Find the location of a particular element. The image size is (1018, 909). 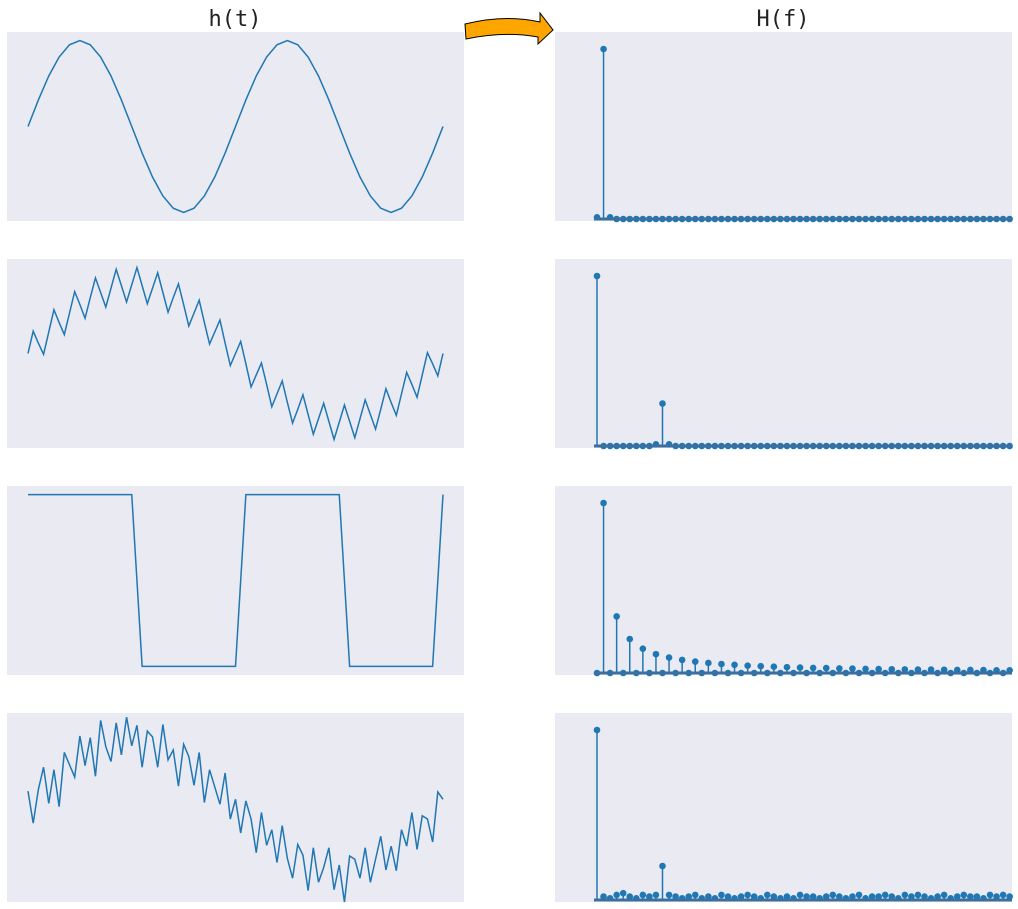

transform-arrow is located at coordinates (509, 28).